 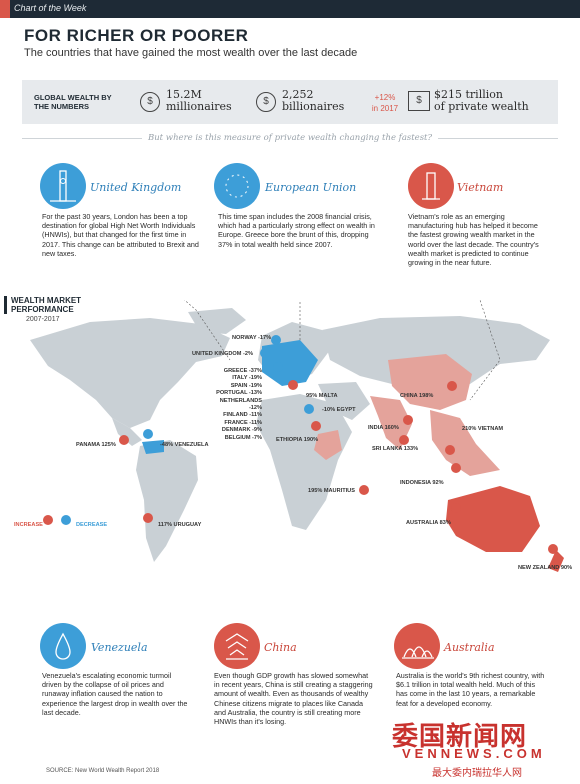 I want to click on eu-item: BELGIUM -7%, so click(x=243, y=437).